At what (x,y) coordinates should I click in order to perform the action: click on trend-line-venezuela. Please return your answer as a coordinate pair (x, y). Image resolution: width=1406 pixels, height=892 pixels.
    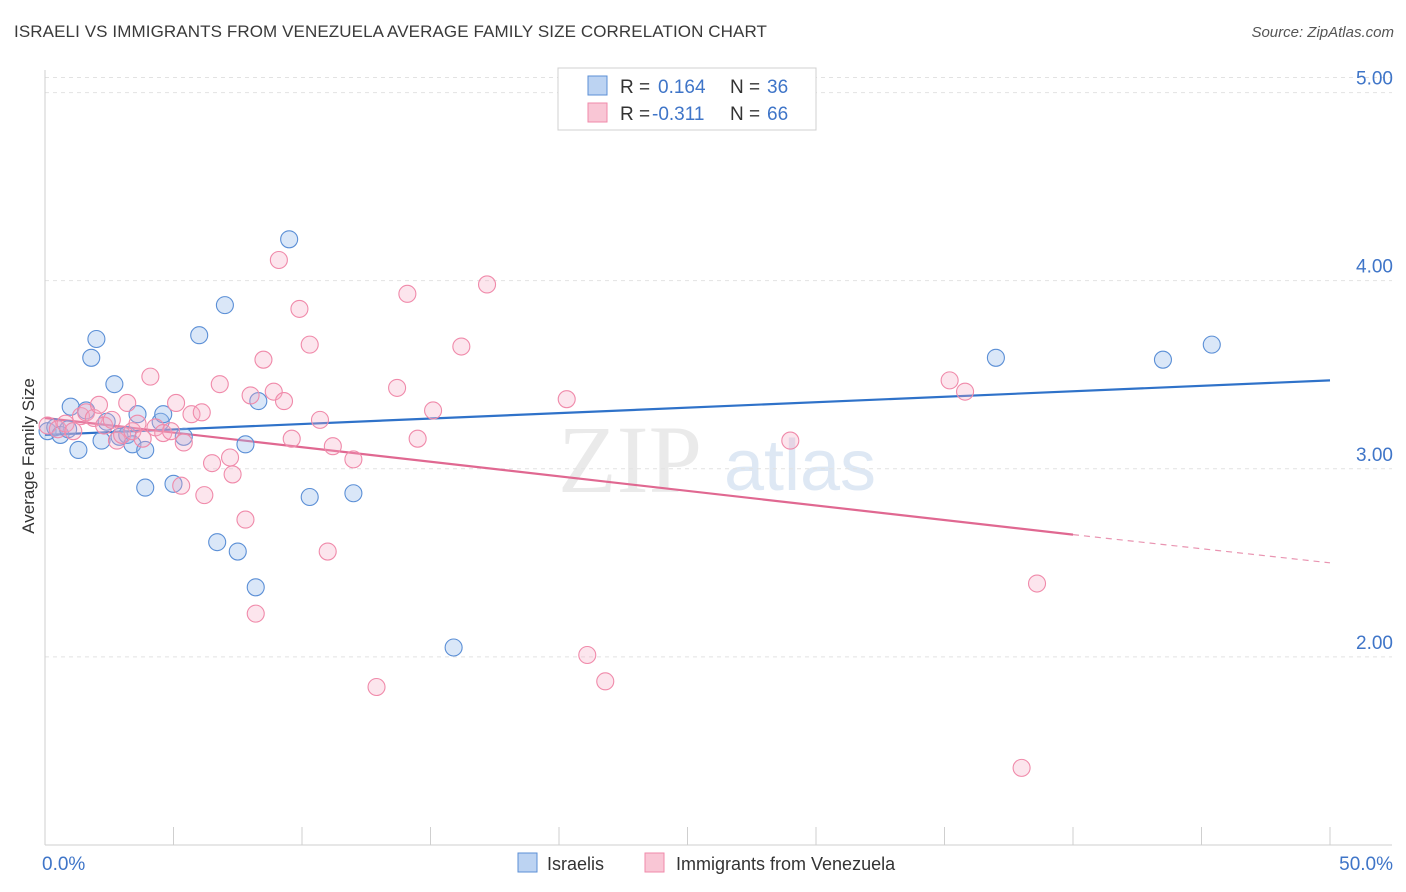
    Looking at the image, I should click on (559, 476).